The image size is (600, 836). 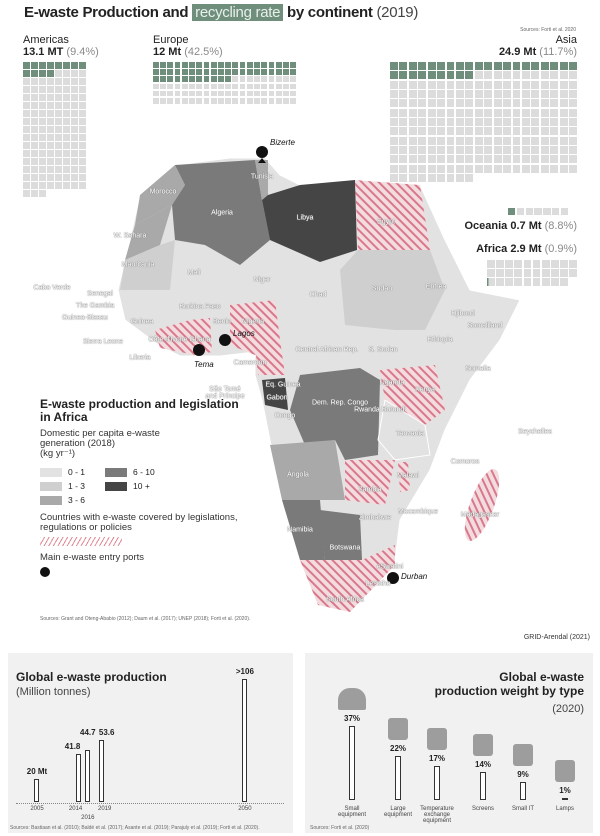 What do you see at coordinates (437, 758) in the screenshot?
I see `bar-label: 17%` at bounding box center [437, 758].